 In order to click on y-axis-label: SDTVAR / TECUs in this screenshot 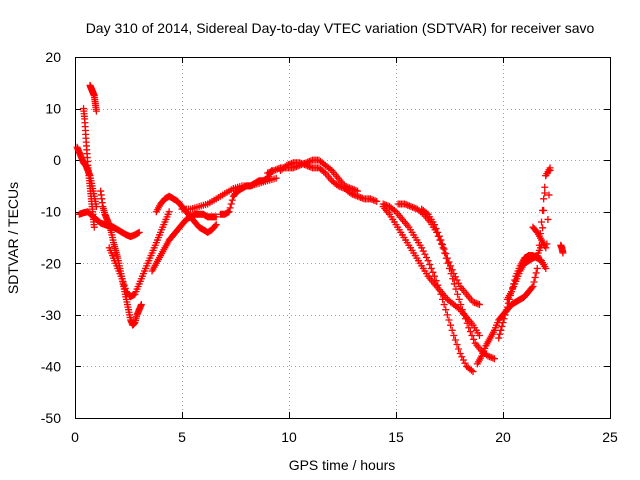, I will do `click(13, 238)`.